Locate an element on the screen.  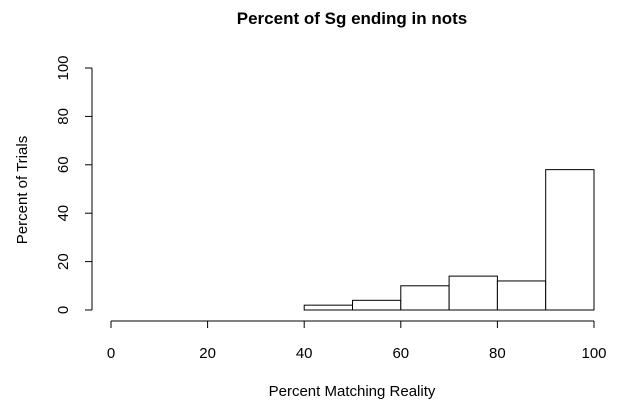
x-tick-label: 20 is located at coordinates (207, 353).